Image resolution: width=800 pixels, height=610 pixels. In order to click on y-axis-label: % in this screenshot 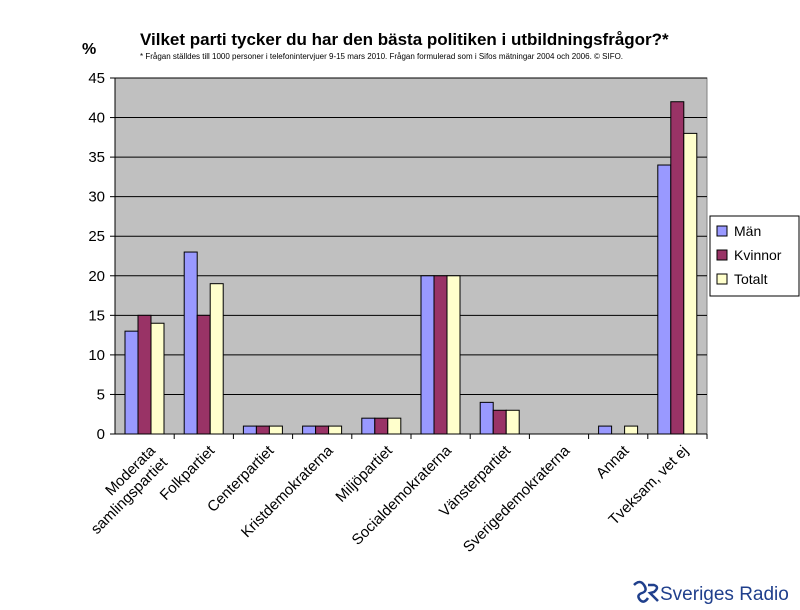, I will do `click(89, 49)`.